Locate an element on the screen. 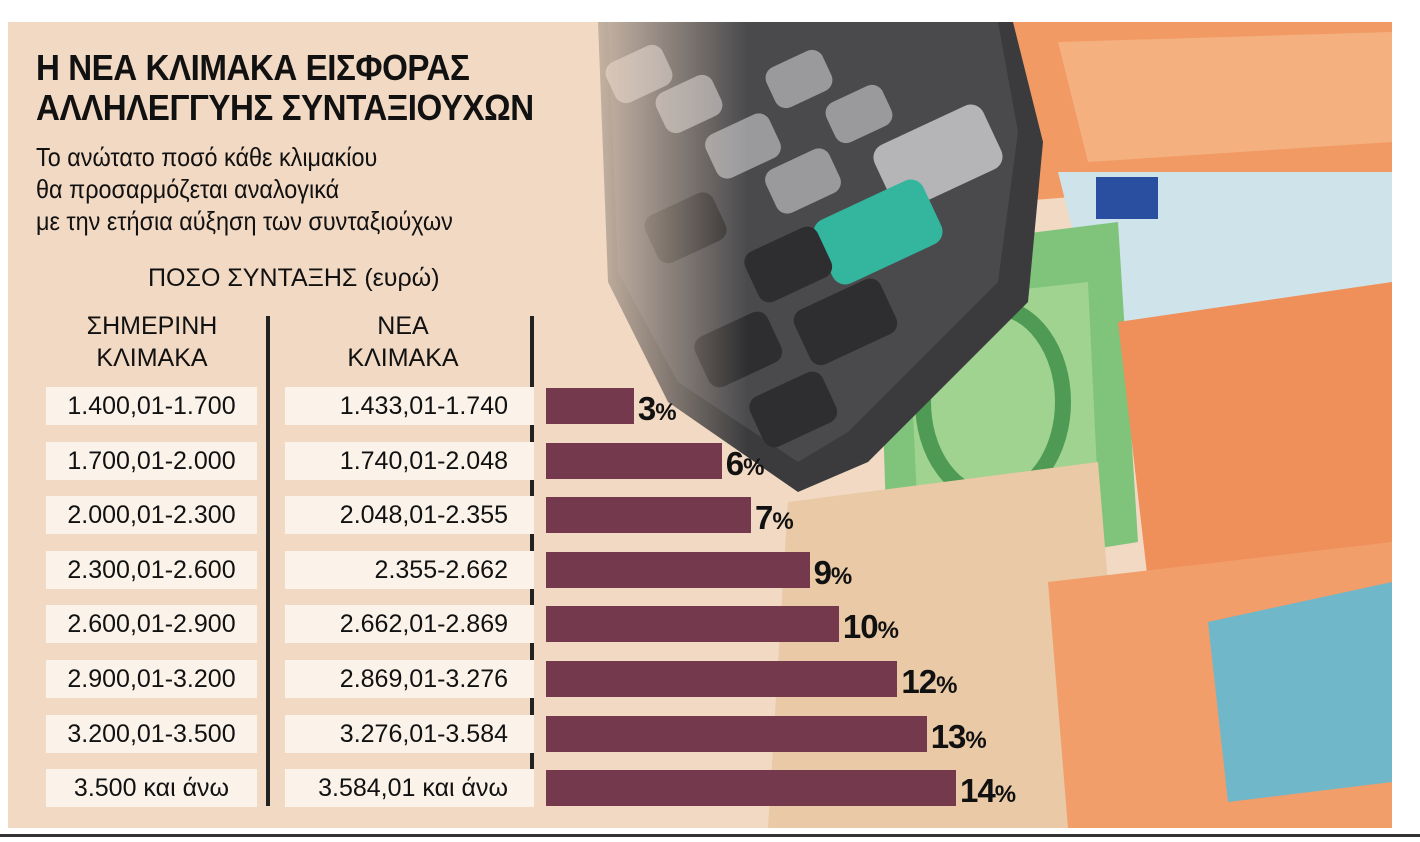  rate-label: 14% is located at coordinates (988, 793).